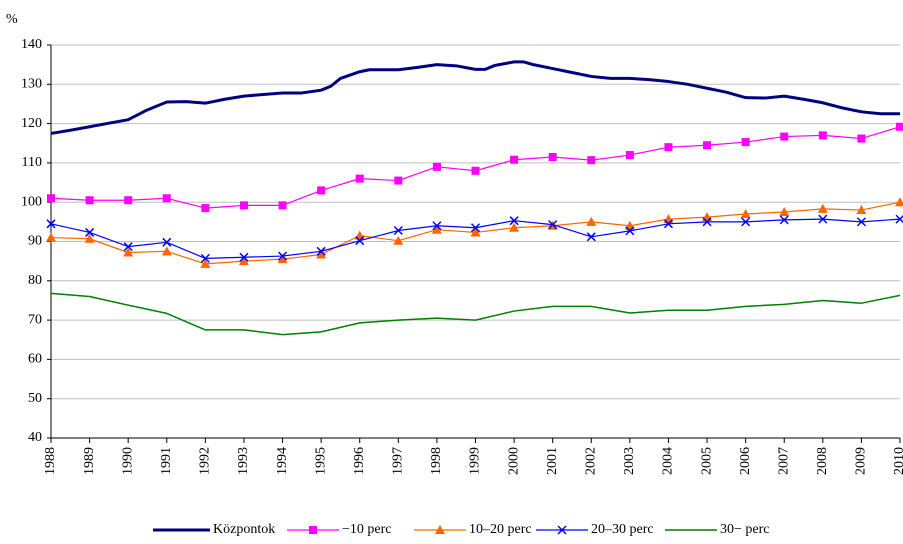 This screenshot has height=544, width=903. I want to click on y-tick-label: 50, so click(35, 398).